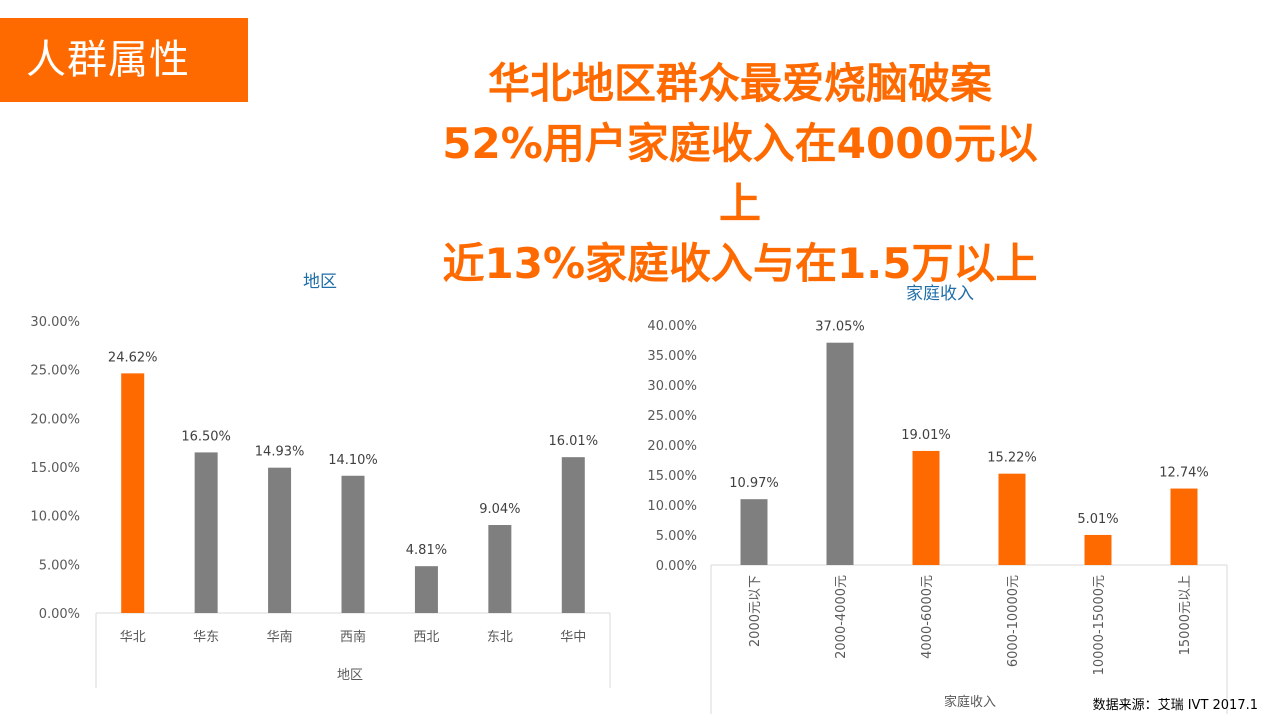 This screenshot has height=720, width=1280. I want to click on y-tick-label: 40.00%, so click(672, 326).